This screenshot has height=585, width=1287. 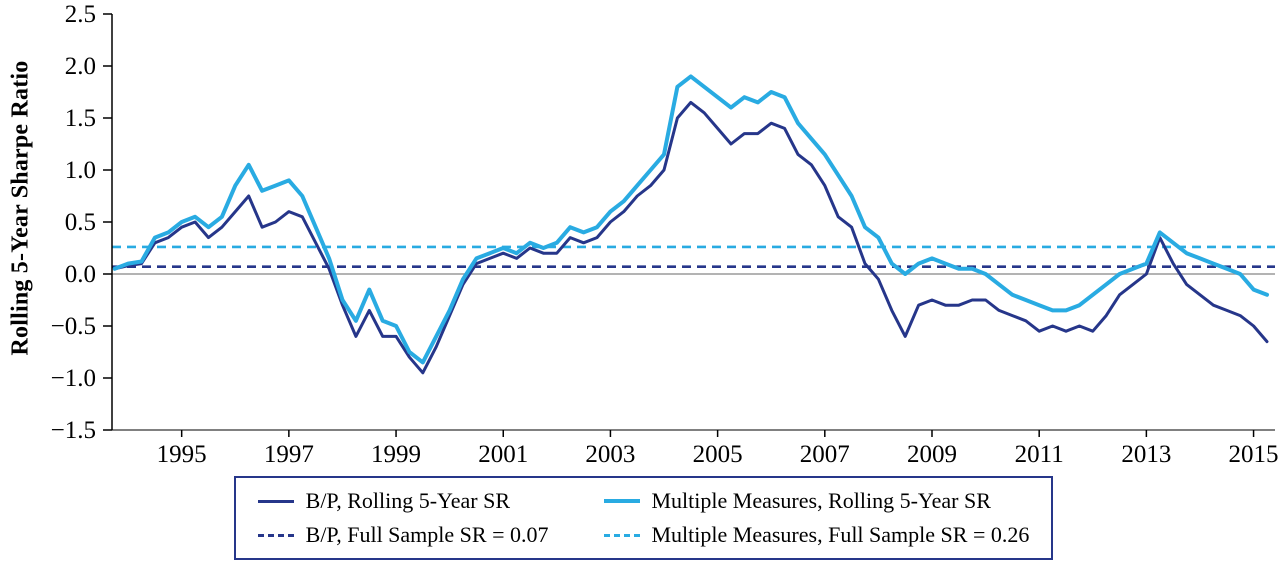 What do you see at coordinates (396, 454) in the screenshot?
I see `svg-text: 1999` at bounding box center [396, 454].